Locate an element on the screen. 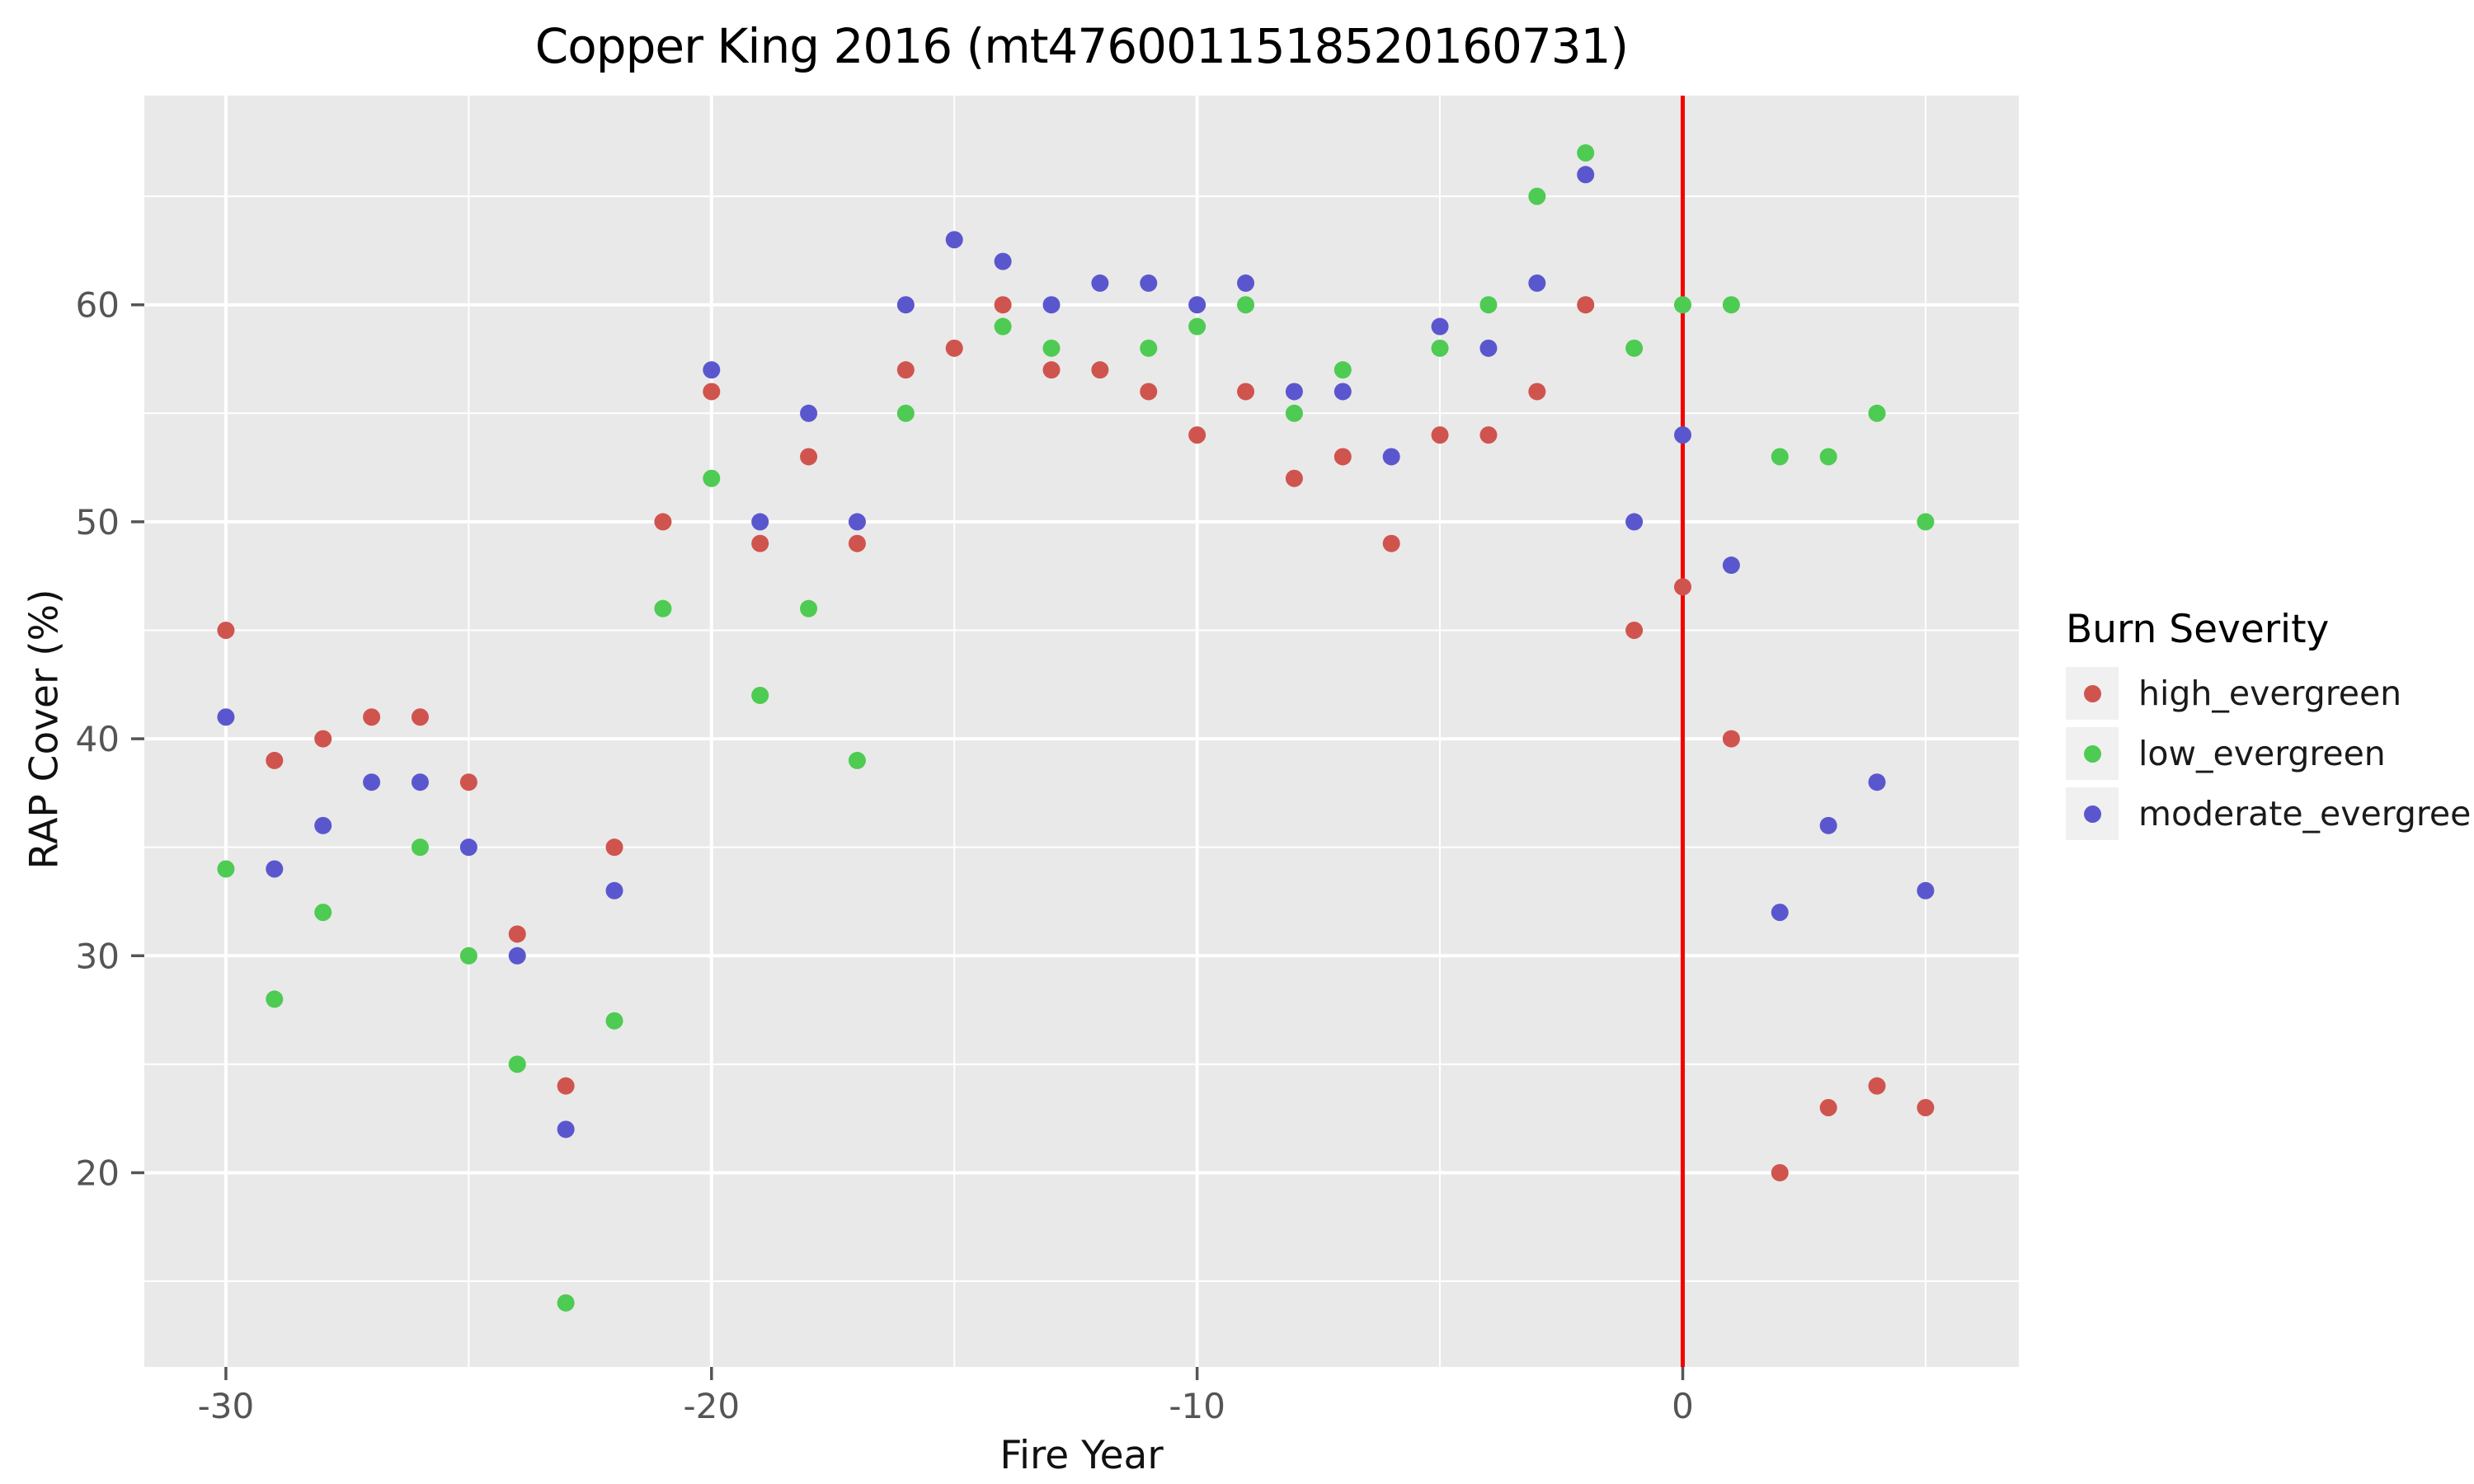 Image resolution: width=2474 pixels, height=1484 pixels. x-tick-label: 0 is located at coordinates (1683, 1406).